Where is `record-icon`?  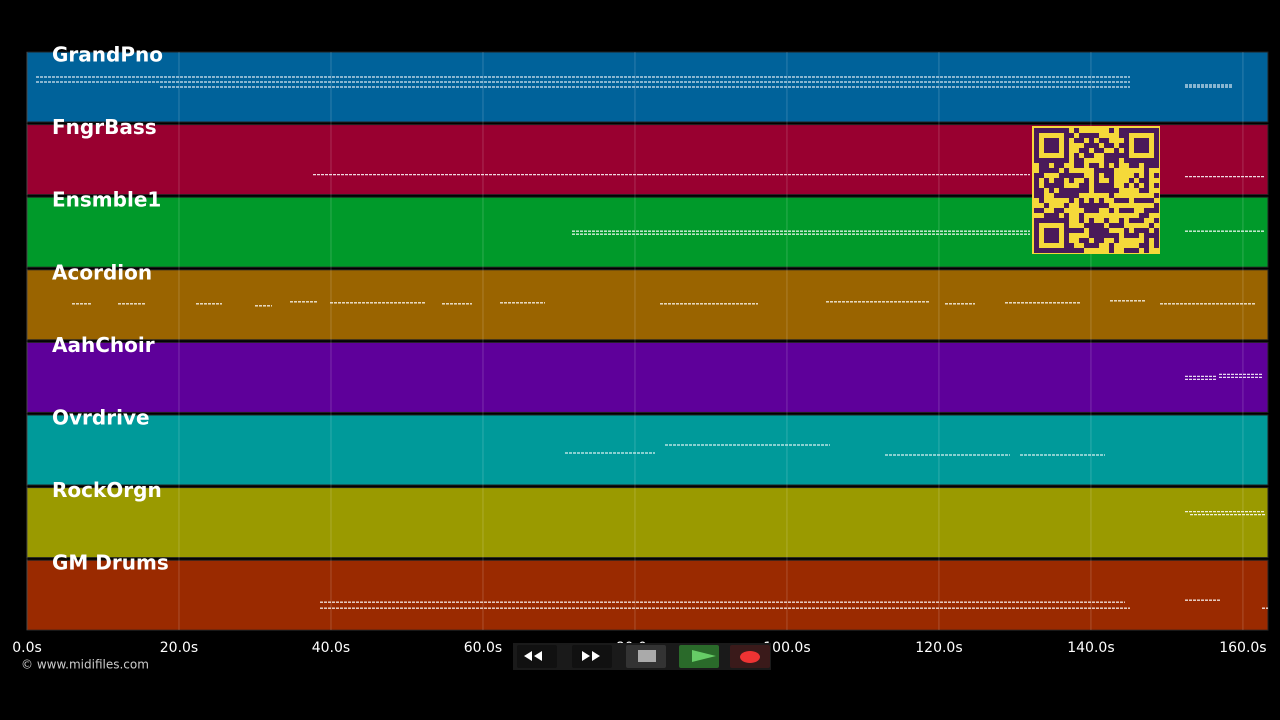
record-icon is located at coordinates (750, 657).